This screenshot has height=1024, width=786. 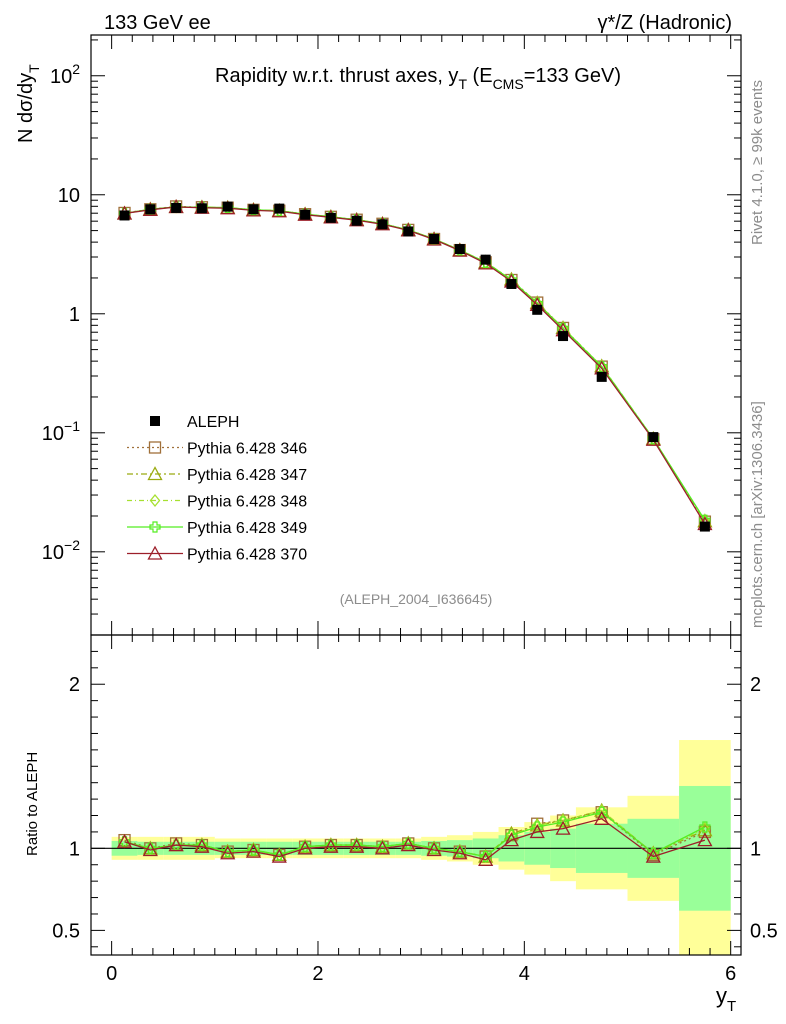 I want to click on x-tick-label: 6, so click(x=730, y=974).